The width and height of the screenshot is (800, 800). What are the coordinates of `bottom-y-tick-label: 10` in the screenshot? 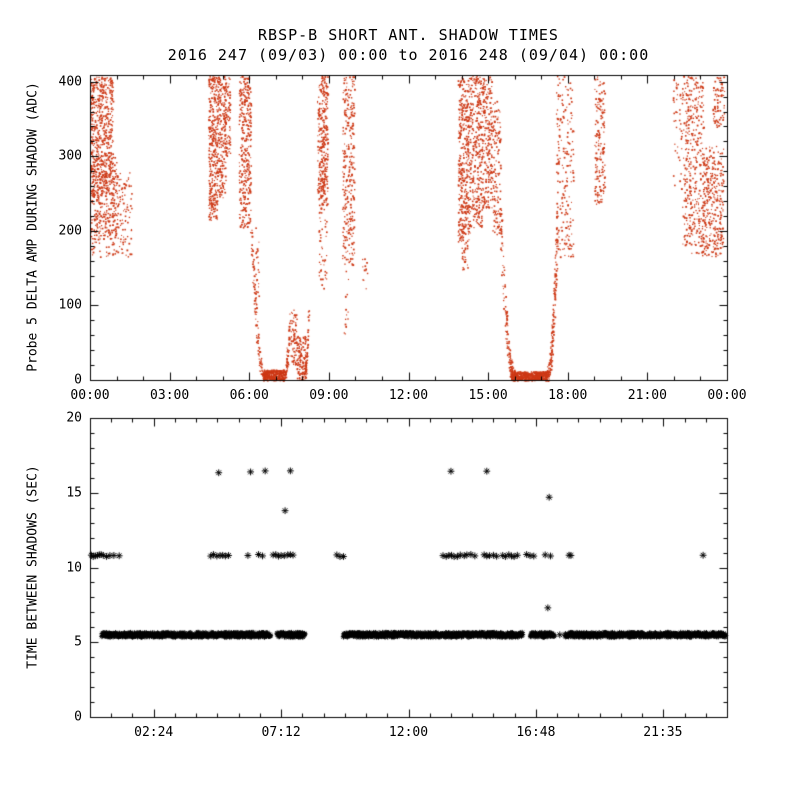 It's located at (74, 567).